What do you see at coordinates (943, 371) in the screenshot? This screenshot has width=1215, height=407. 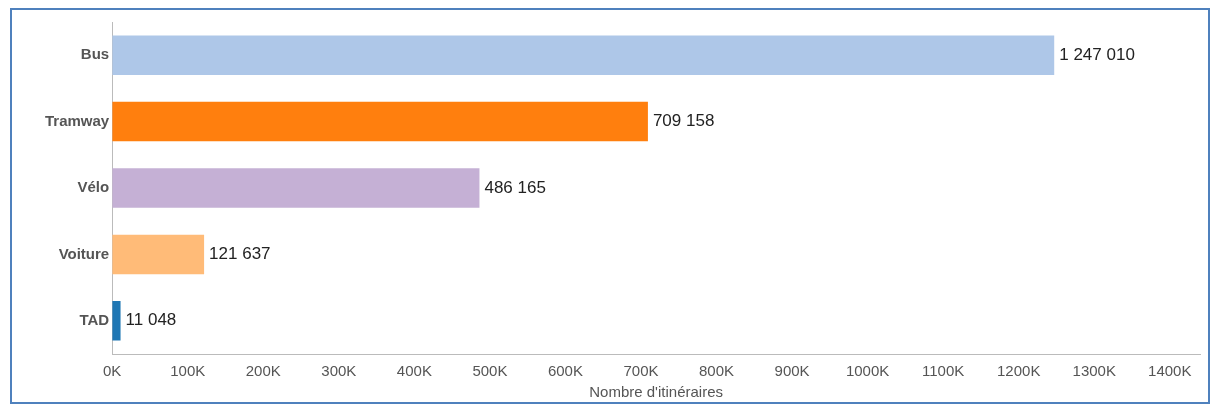 I see `x-tick-label: 1100K` at bounding box center [943, 371].